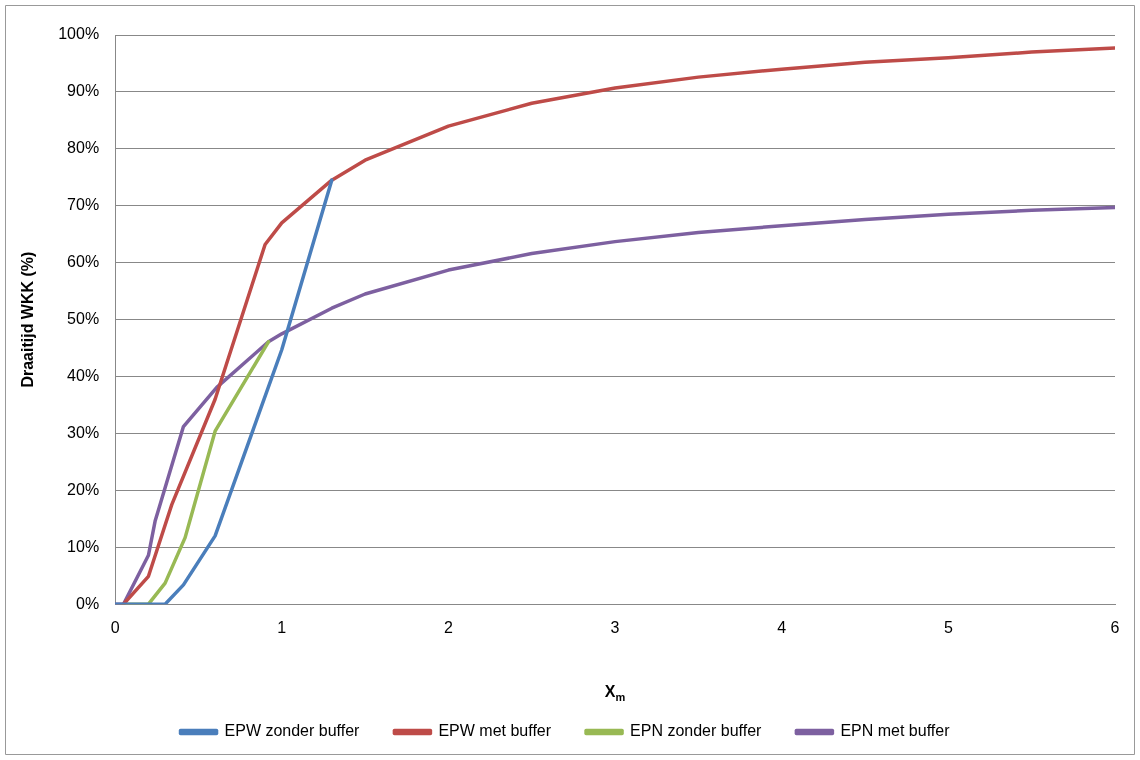 This screenshot has width=1140, height=760. What do you see at coordinates (83, 91) in the screenshot?
I see `y-tick-label: 90%` at bounding box center [83, 91].